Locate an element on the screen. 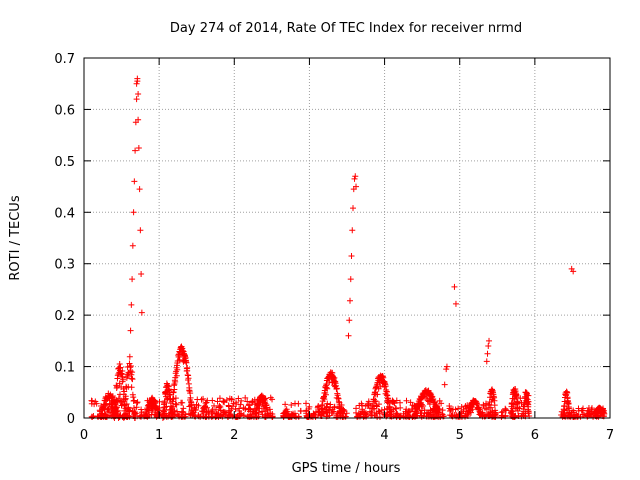 The width and height of the screenshot is (640, 480). y-tick-label: 0.6 is located at coordinates (64, 110).